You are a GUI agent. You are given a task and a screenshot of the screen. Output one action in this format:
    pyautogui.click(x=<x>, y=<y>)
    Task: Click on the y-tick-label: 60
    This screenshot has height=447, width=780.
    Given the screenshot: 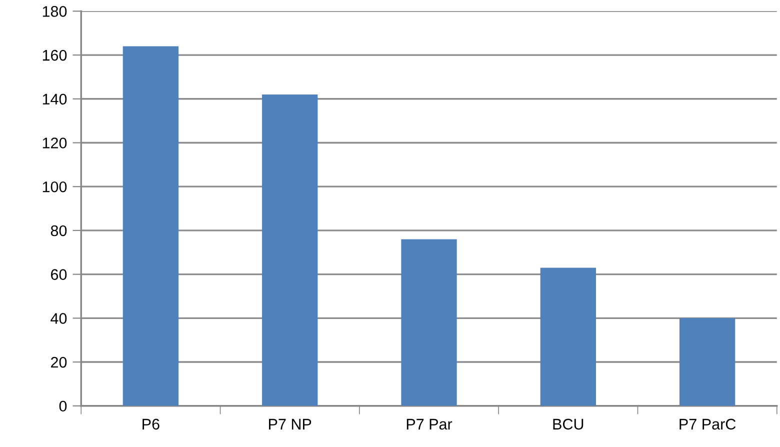 What is the action you would take?
    pyautogui.click(x=59, y=274)
    